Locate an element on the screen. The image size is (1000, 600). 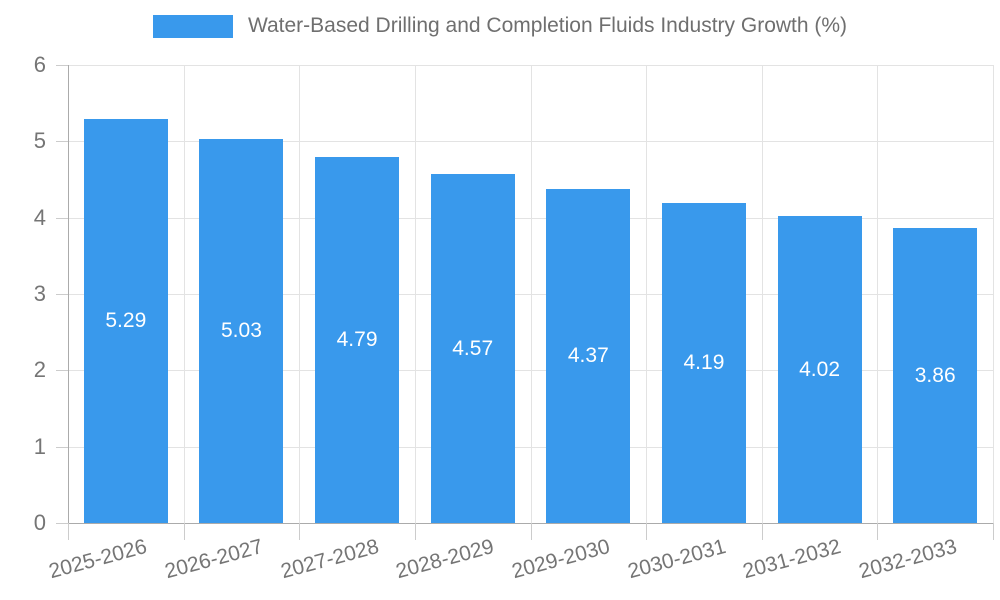
x-category-label: 2031-2032 is located at coordinates (792, 559).